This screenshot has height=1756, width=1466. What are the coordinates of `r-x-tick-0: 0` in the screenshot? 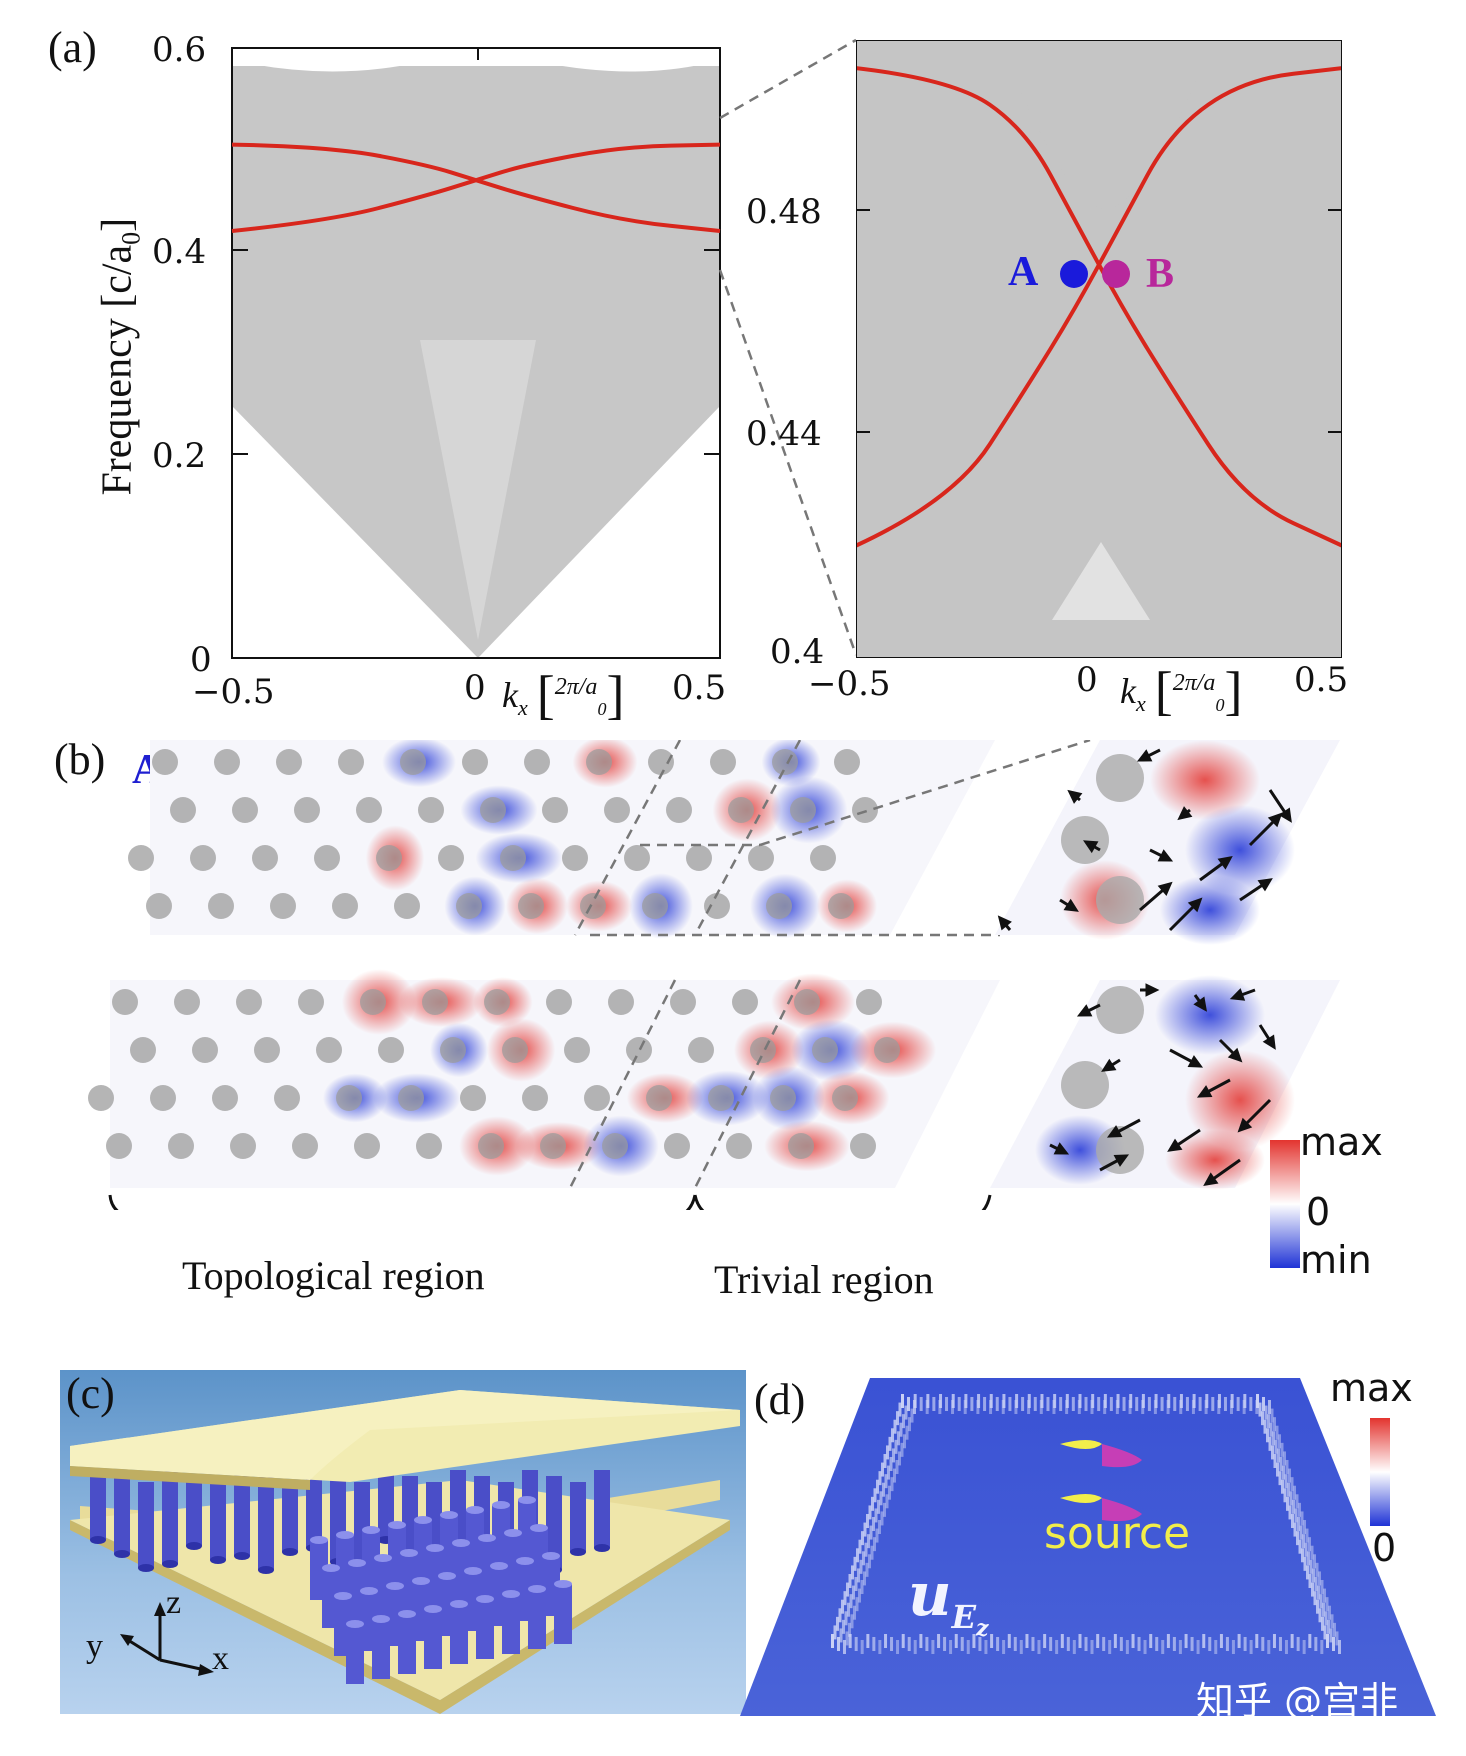 It's located at (1087, 680).